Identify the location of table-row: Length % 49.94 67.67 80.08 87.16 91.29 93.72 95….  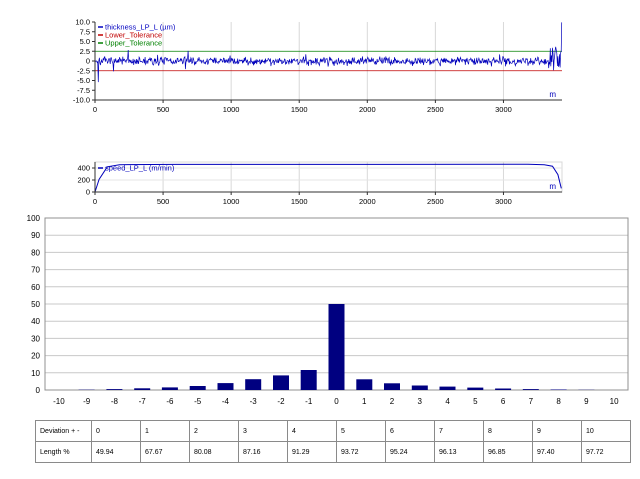
(333, 452).